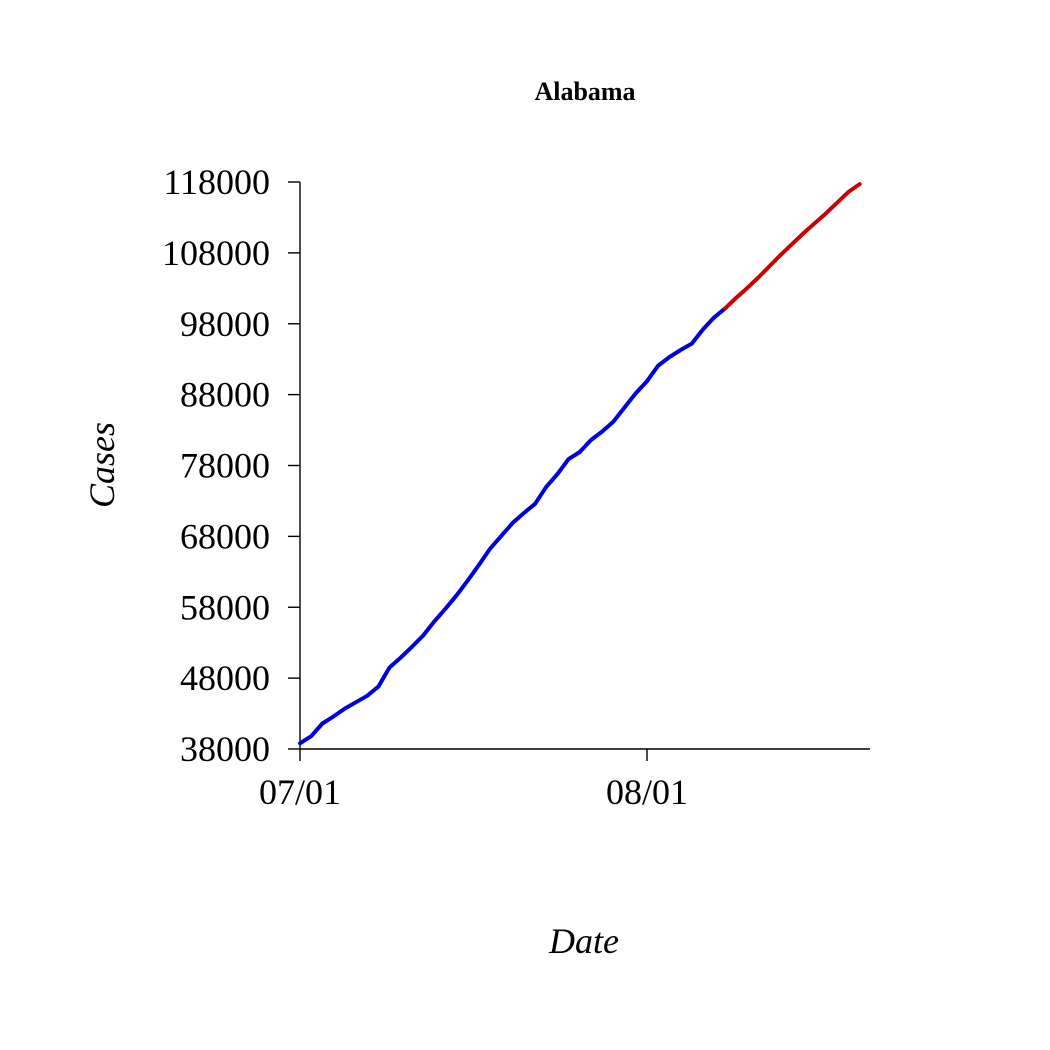 This screenshot has width=1050, height=1050. I want to click on y-tick-label: 78000, so click(225, 466).